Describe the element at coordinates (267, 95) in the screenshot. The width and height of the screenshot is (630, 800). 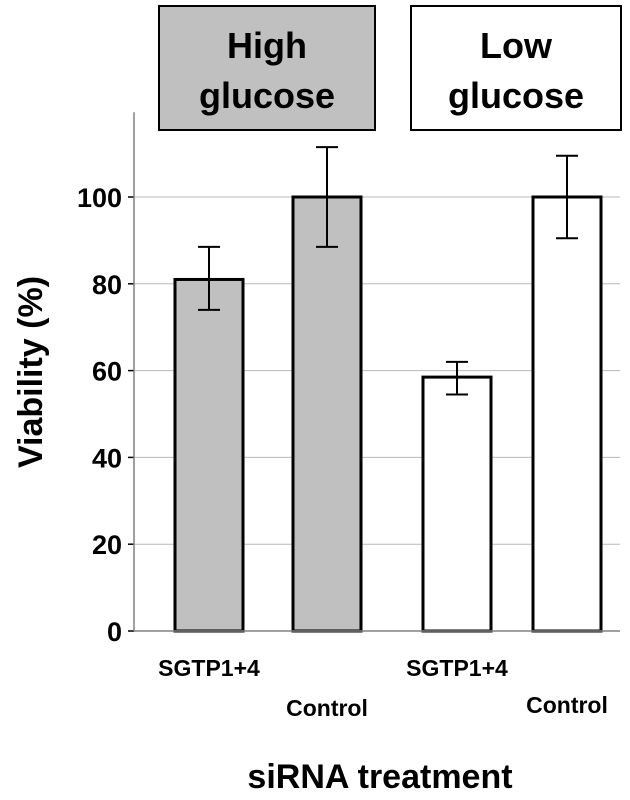
I see `group-label-1-line-2: glucose` at that location.